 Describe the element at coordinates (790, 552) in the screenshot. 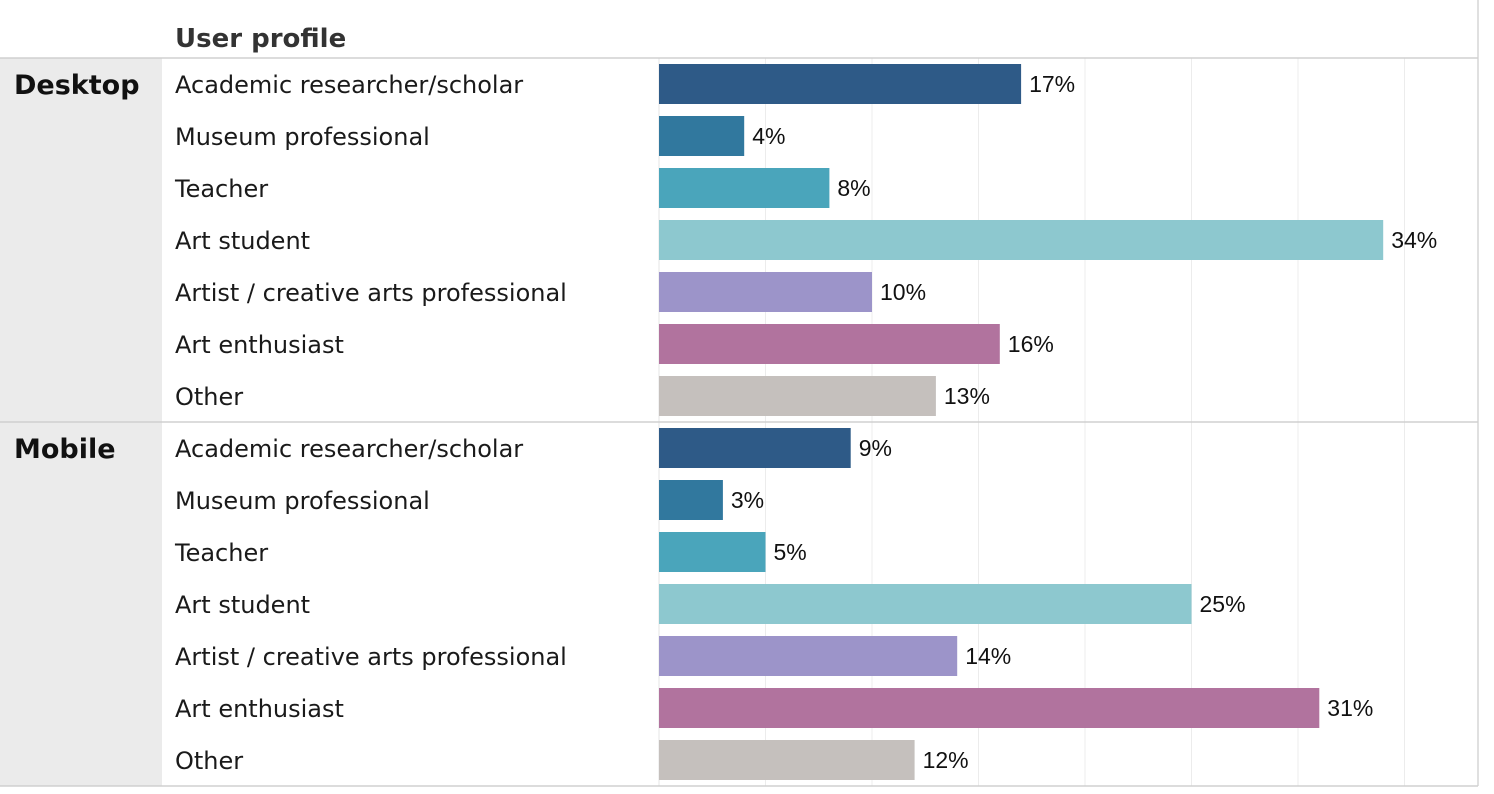

I see `data-label: 5%` at that location.